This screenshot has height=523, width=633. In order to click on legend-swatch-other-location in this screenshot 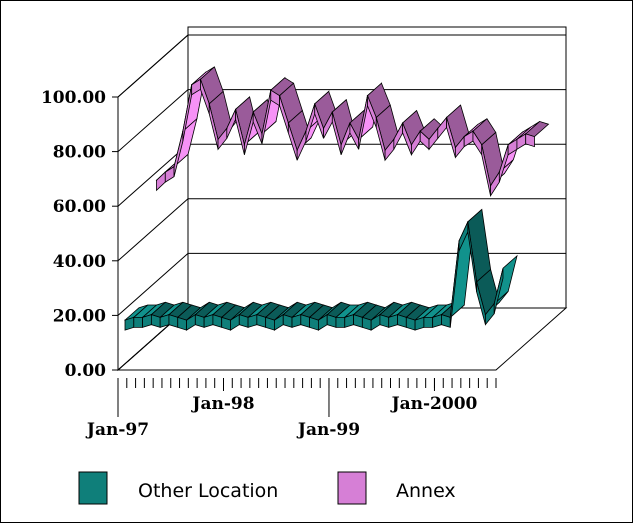, I will do `click(93, 488)`.